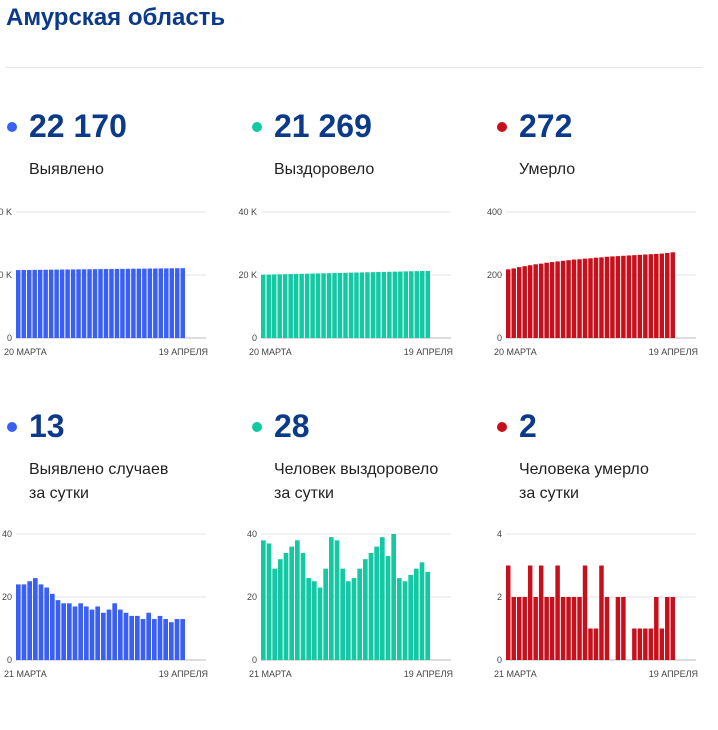 This screenshot has height=730, width=718. What do you see at coordinates (78, 126) in the screenshot?
I see `total-value: 22 170` at bounding box center [78, 126].